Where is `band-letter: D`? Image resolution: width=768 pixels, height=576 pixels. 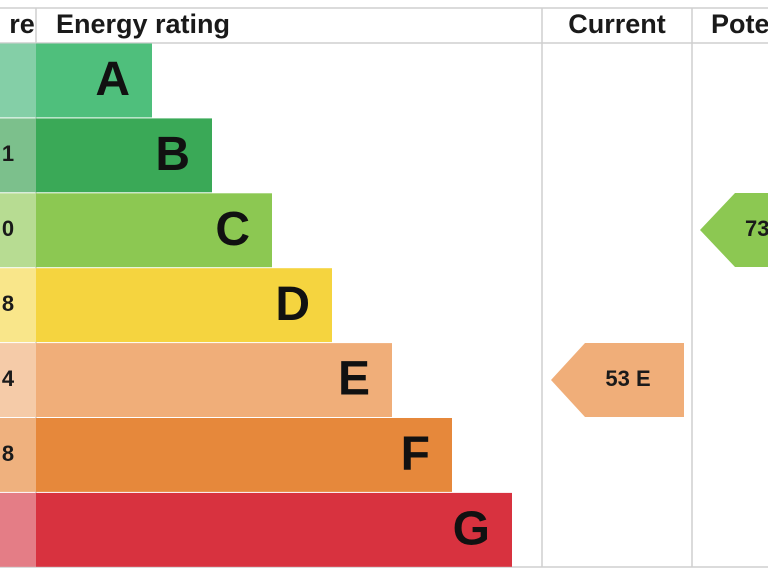 band-letter: D is located at coordinates (292, 304).